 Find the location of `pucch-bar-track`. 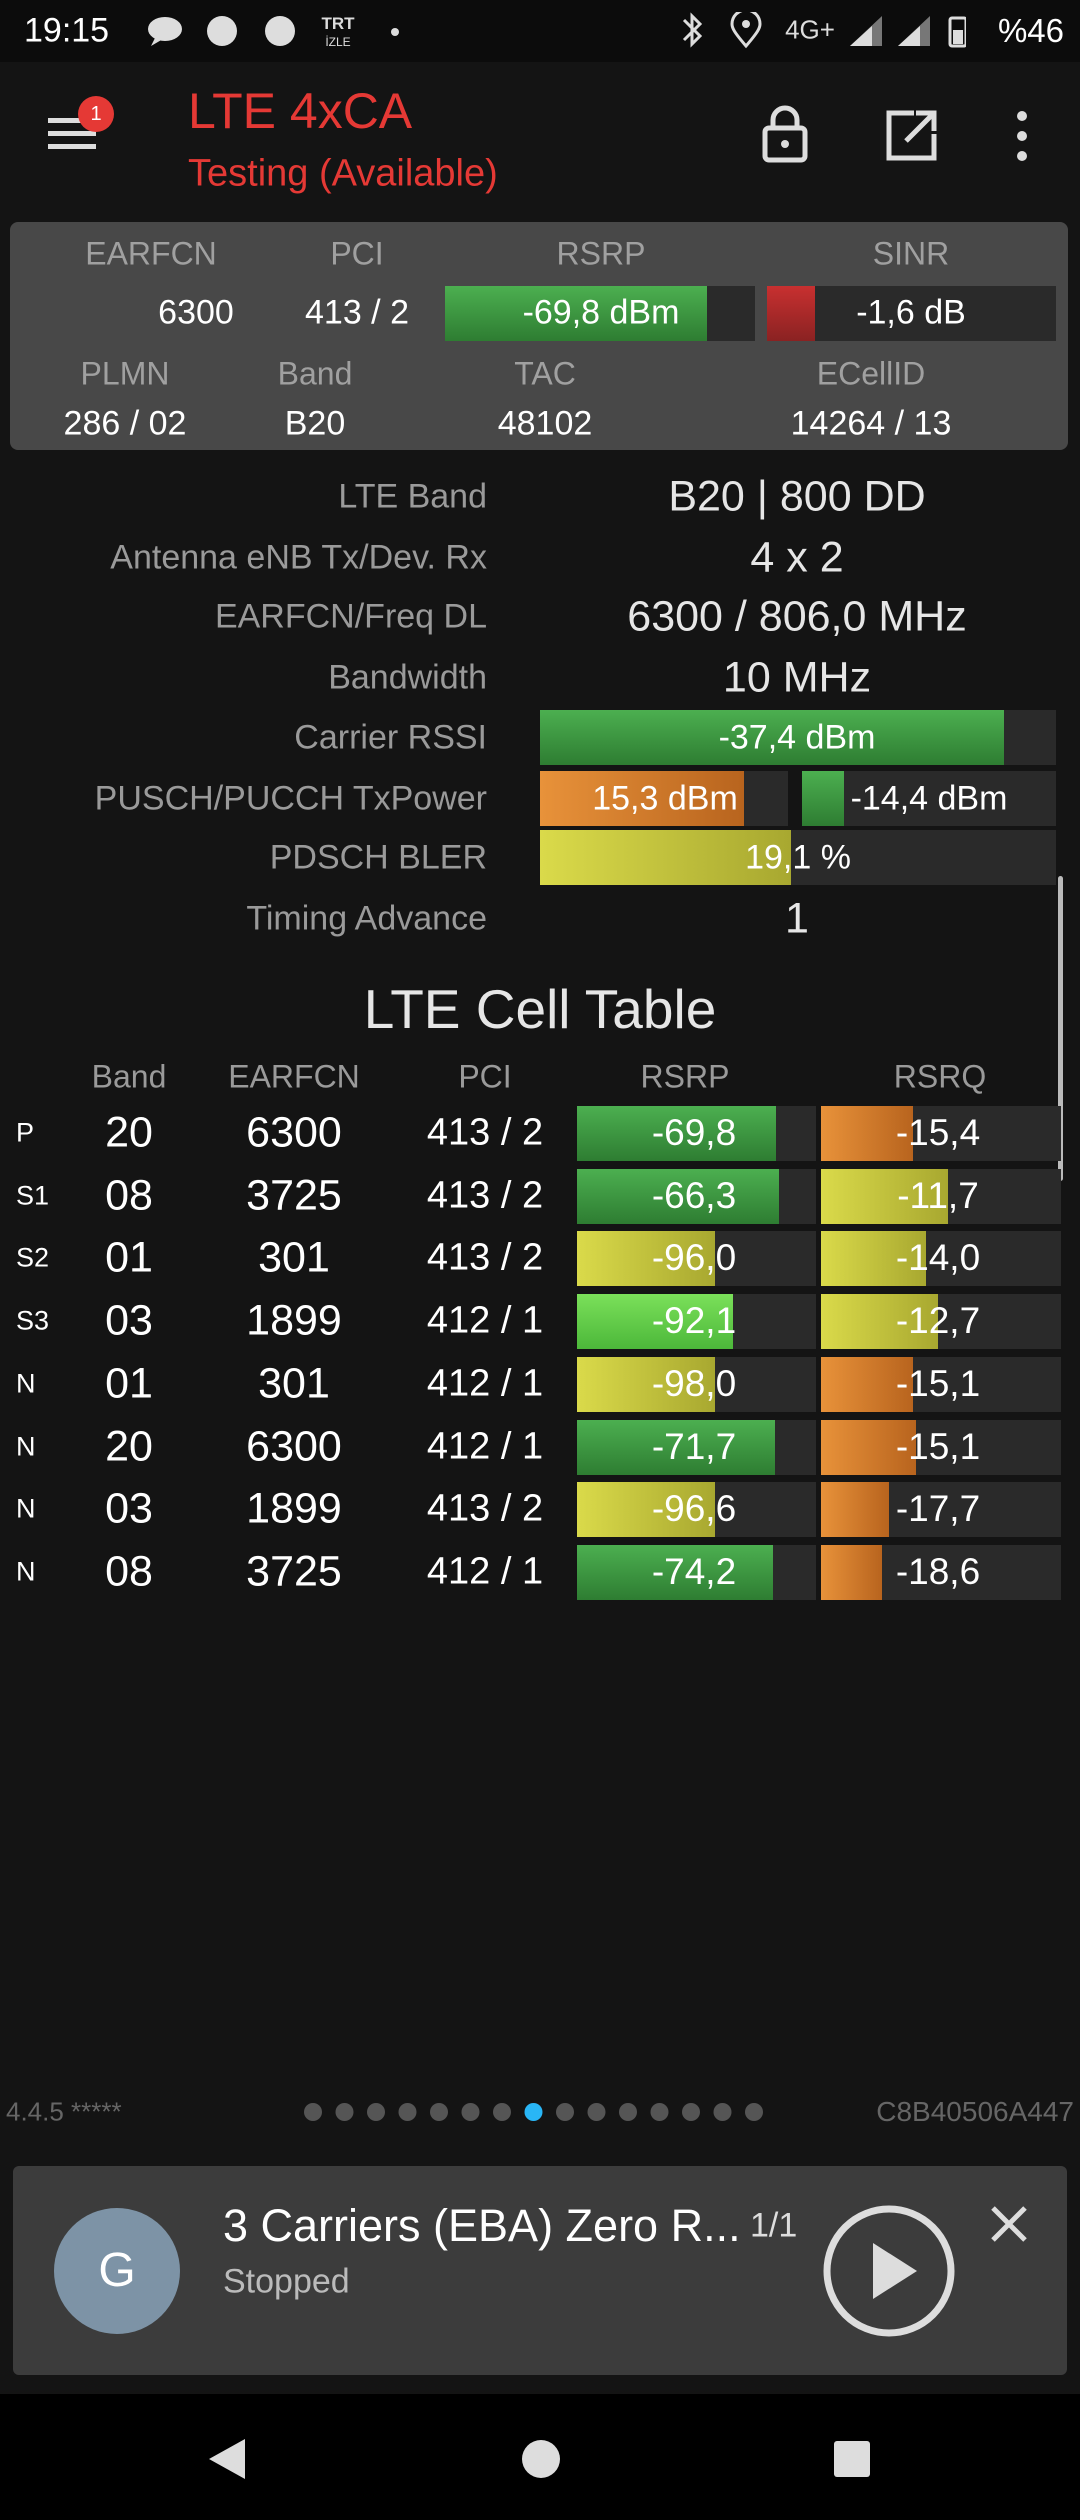

pucch-bar-track is located at coordinates (929, 798).